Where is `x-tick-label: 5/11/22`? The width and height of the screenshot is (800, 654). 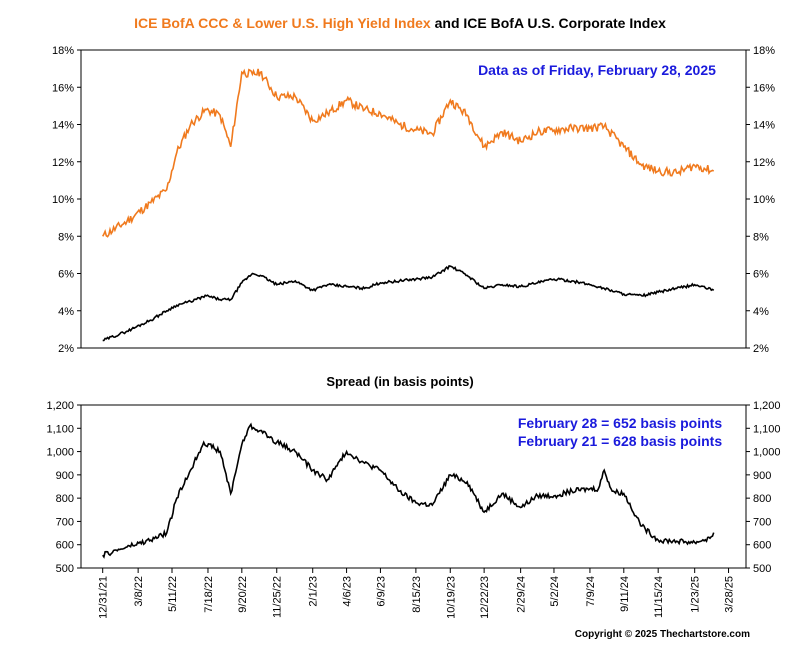
x-tick-label: 5/11/22 is located at coordinates (173, 594).